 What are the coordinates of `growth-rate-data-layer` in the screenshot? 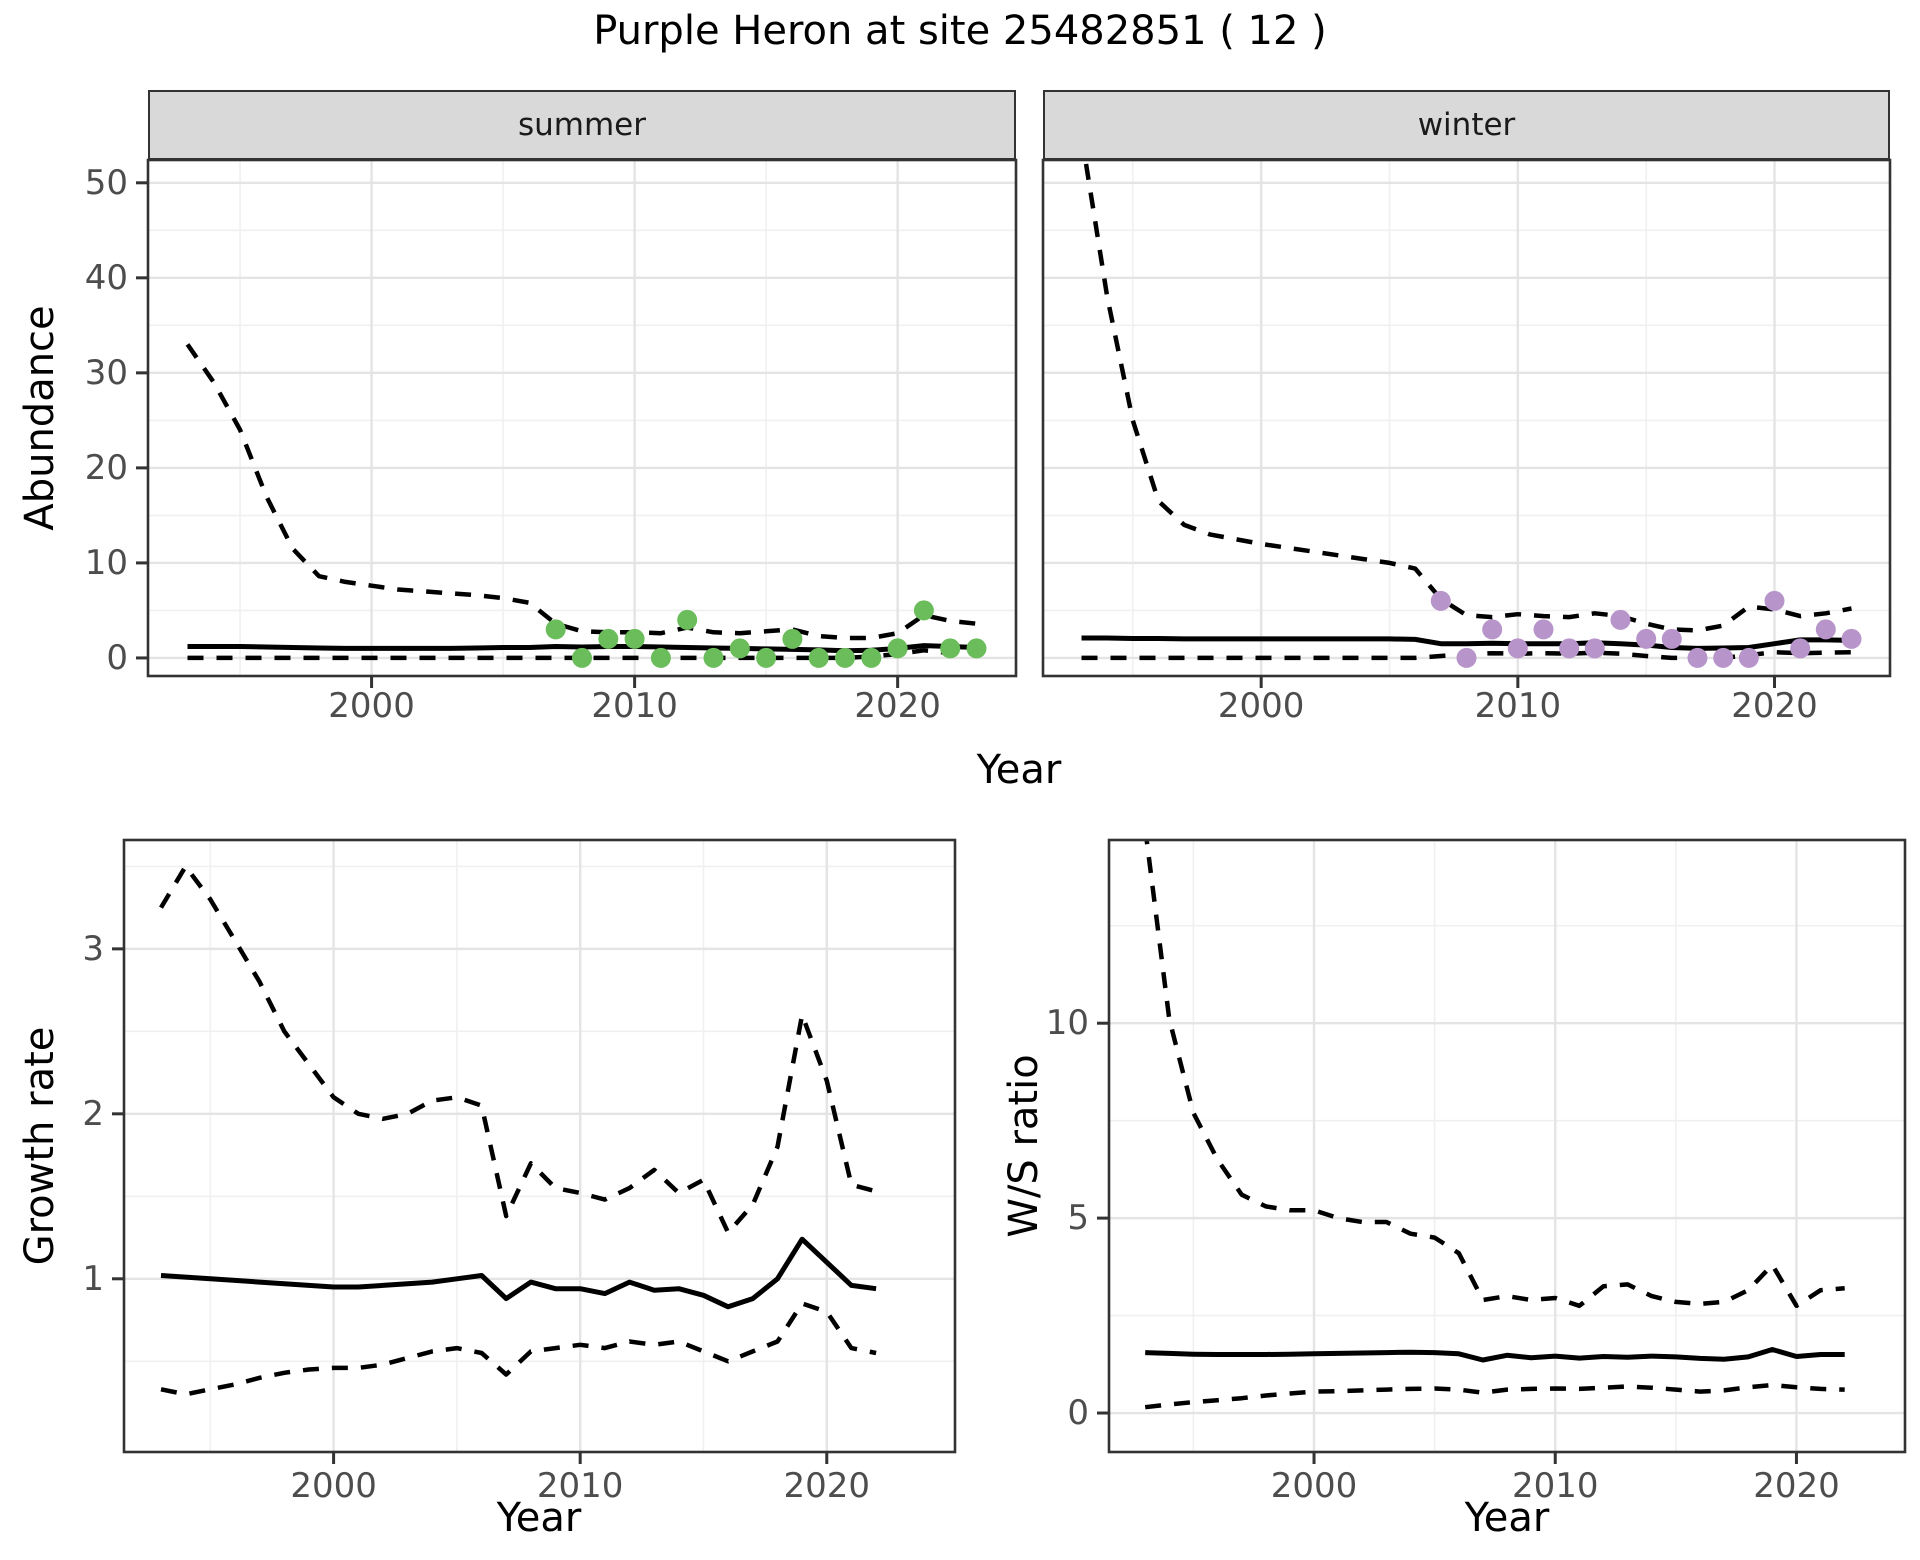 It's located at (518, 1130).